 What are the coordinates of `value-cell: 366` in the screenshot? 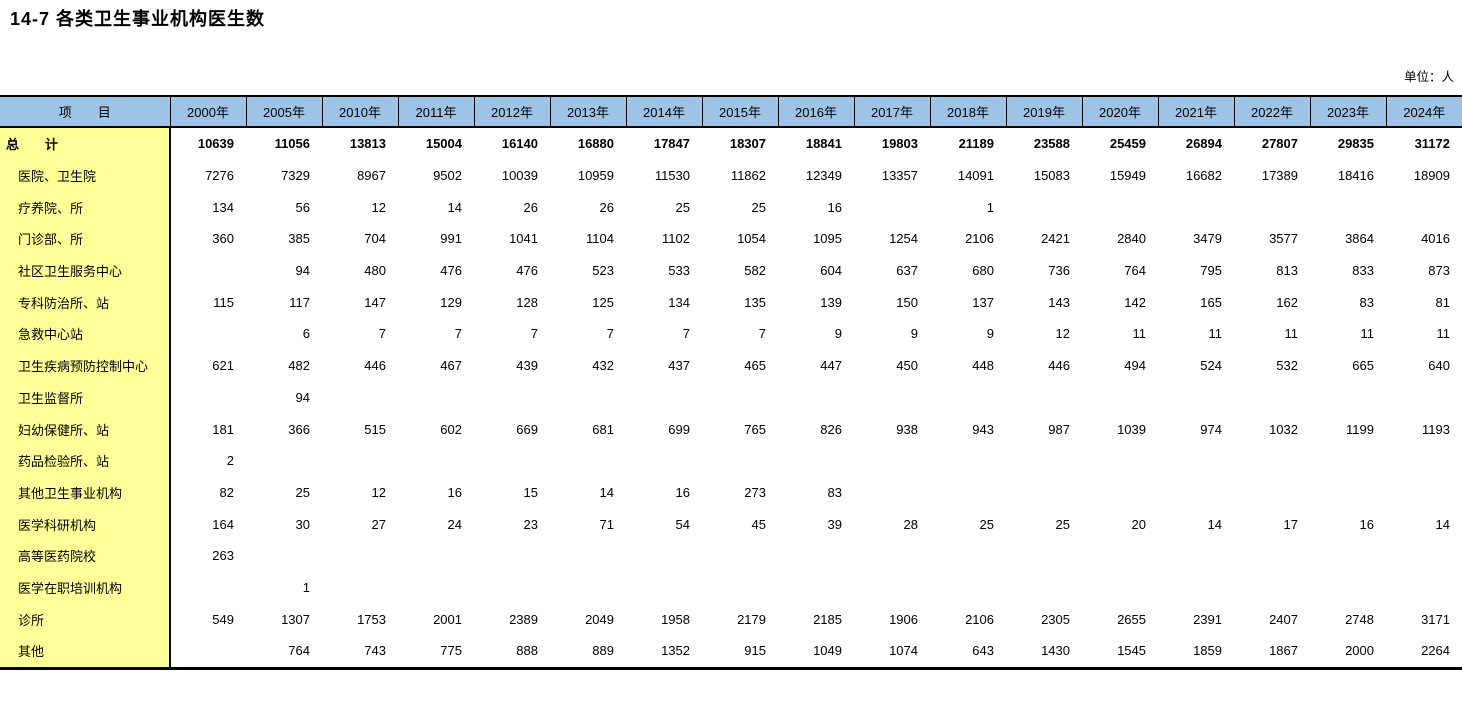 It's located at (284, 429).